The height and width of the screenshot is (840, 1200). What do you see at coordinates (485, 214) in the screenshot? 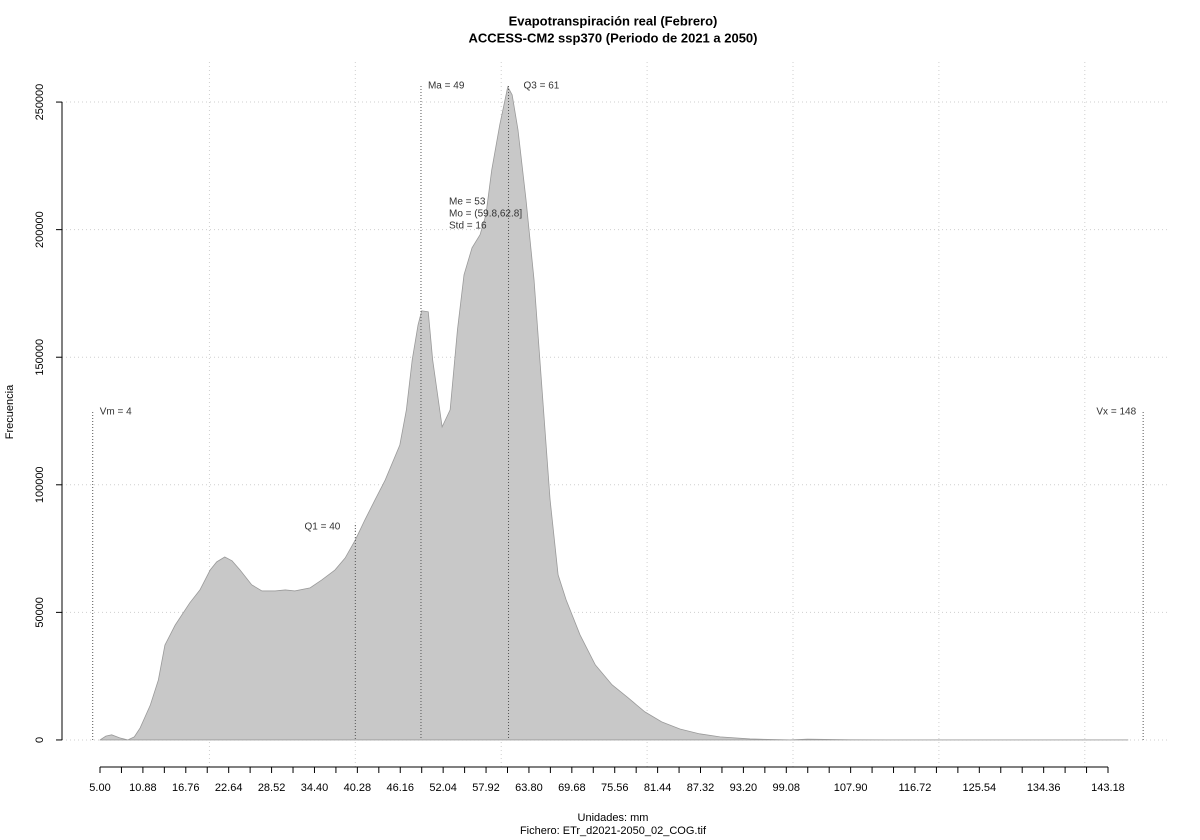
I see `stat-label: Mo = (59.8,62.8]` at bounding box center [485, 214].